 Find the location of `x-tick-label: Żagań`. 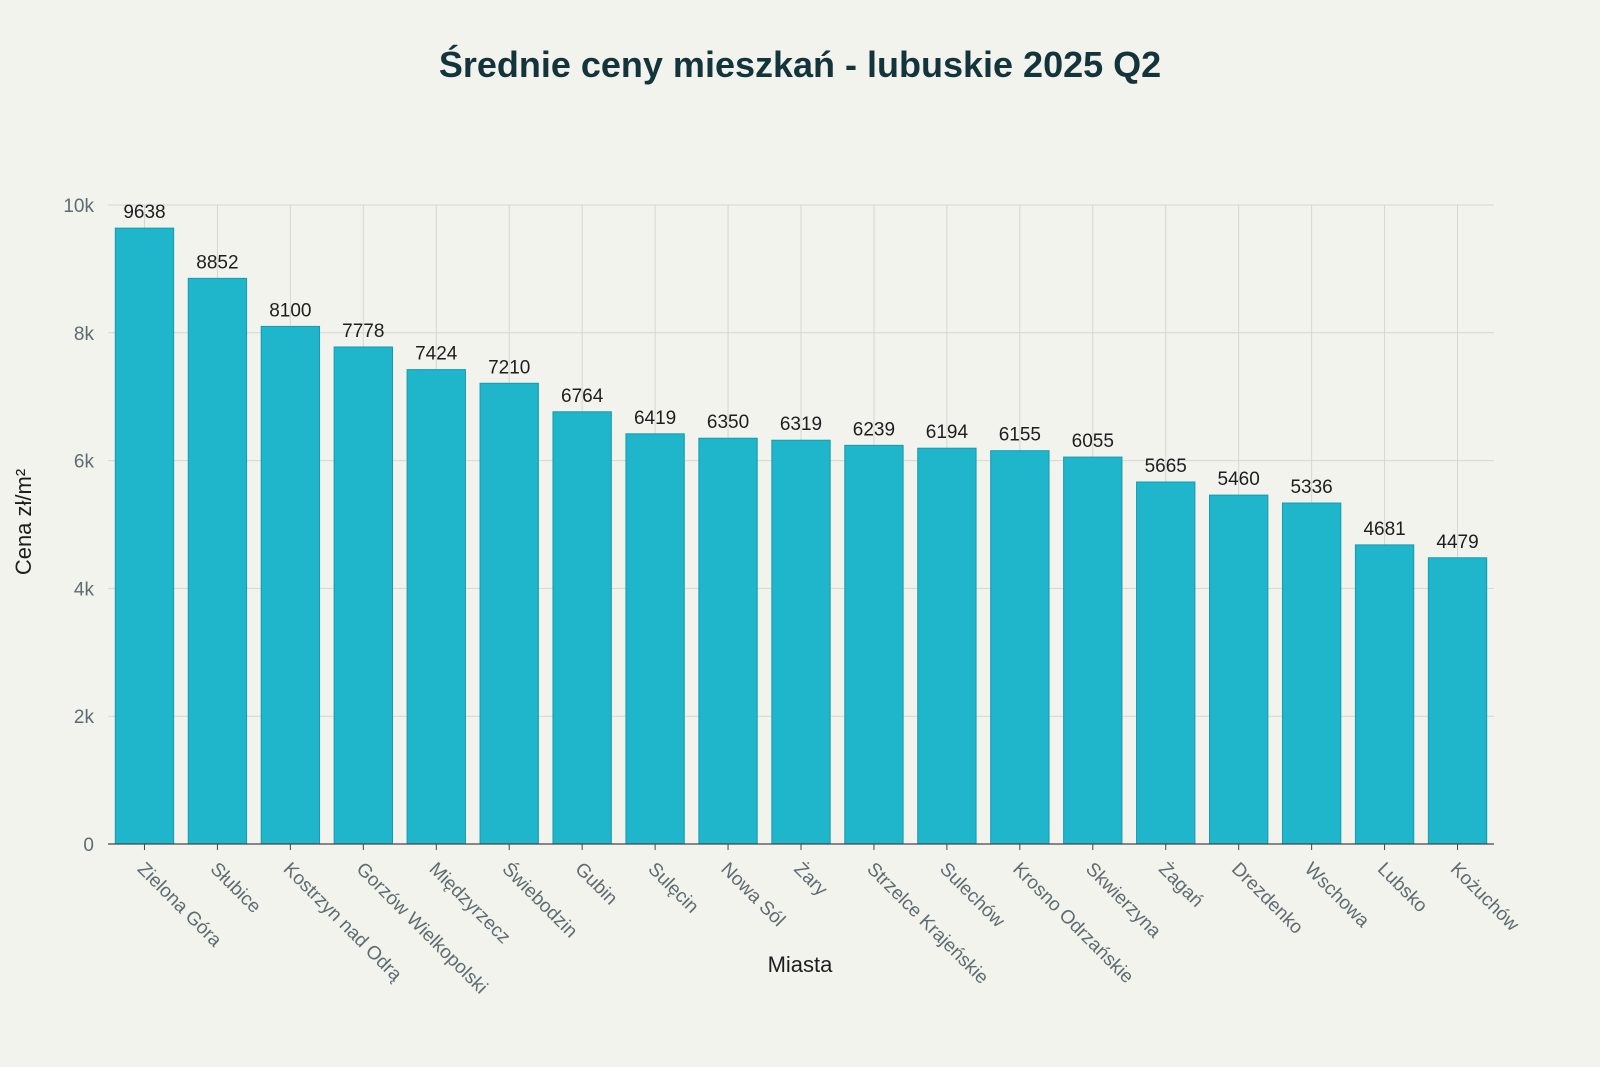

x-tick-label: Żagań is located at coordinates (1180, 885).